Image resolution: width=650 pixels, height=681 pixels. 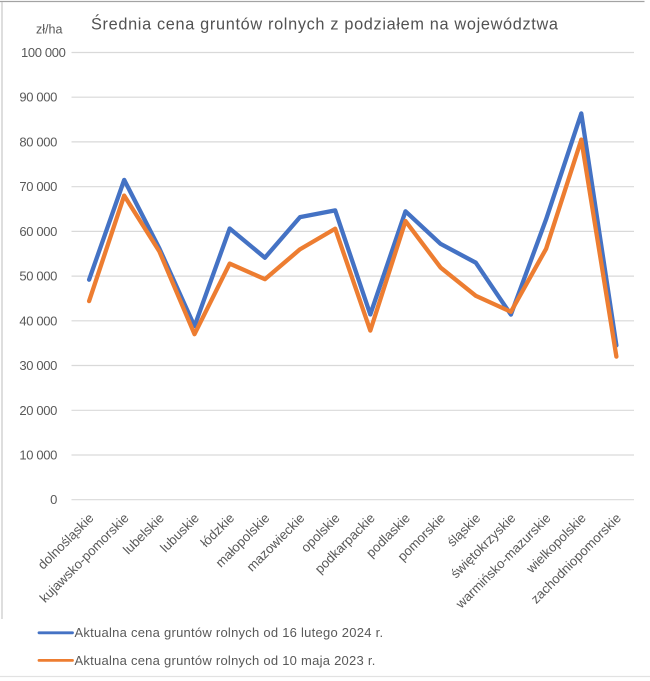 I want to click on svg-text: 40 000, so click(x=38, y=320).